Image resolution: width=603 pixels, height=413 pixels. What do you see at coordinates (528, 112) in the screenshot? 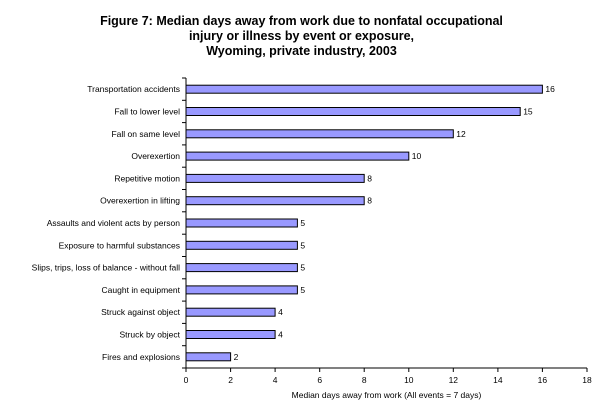
I see `data-label: 15` at bounding box center [528, 112].